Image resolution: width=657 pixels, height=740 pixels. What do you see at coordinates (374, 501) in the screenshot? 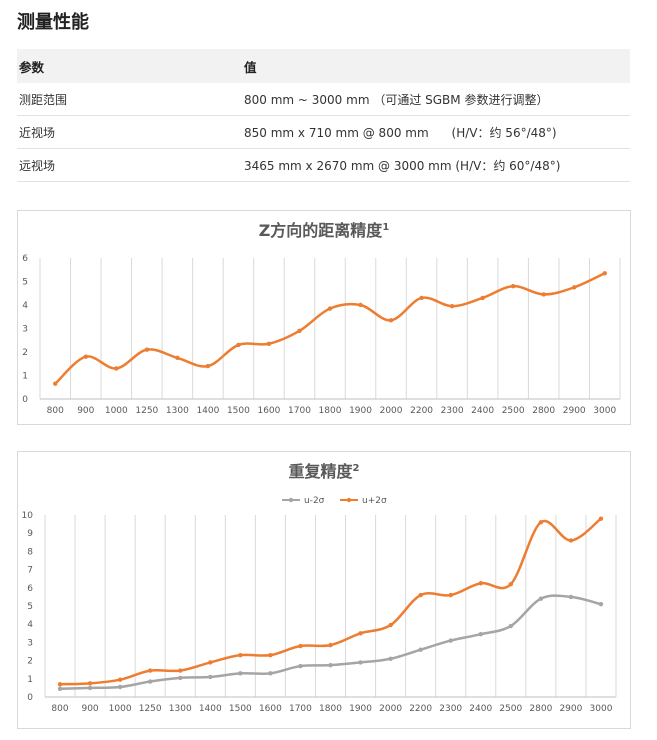
I see `legend-label: u+2σ` at bounding box center [374, 501].